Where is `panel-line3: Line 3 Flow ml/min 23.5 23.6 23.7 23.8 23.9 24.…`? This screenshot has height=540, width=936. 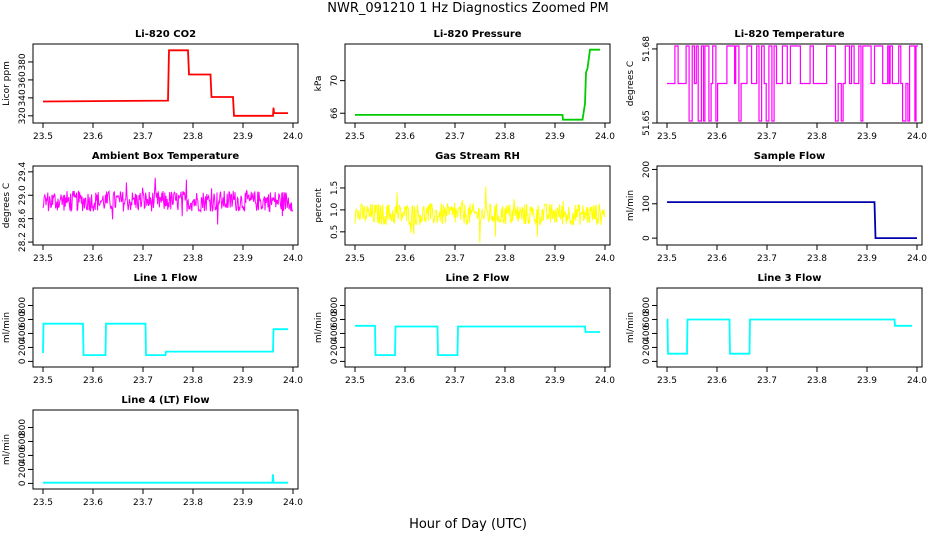 panel-line3: Line 3 Flow ml/min 23.5 23.6 23.7 23.8 23.9 24.… is located at coordinates (776, 329).